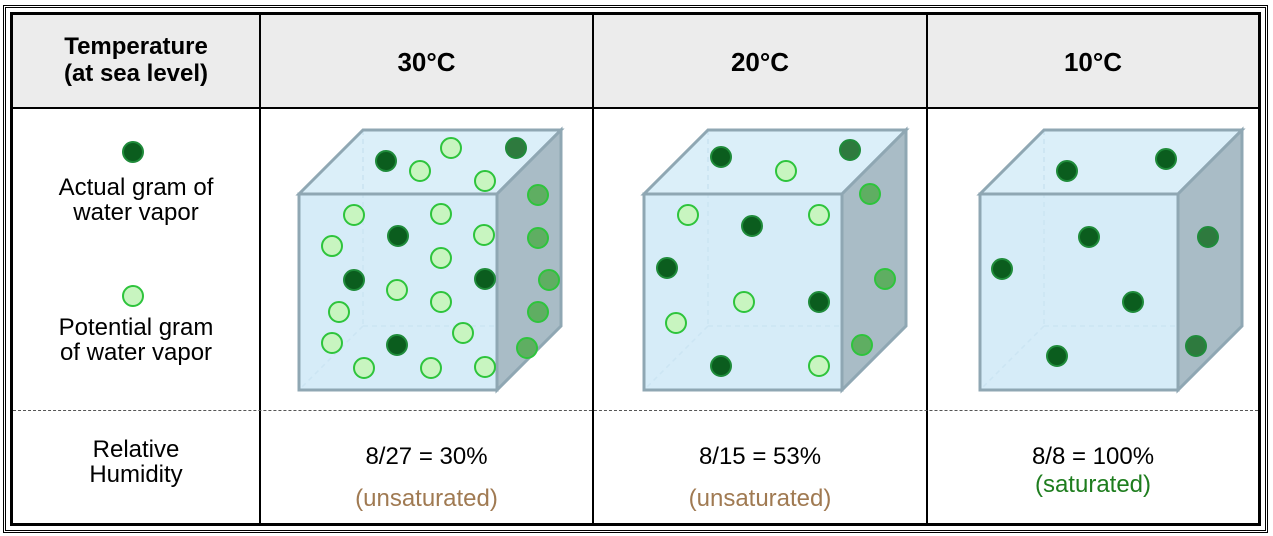 The image size is (1273, 536). What do you see at coordinates (426, 478) in the screenshot?
I see `rh-cell-30c: 8/27 = 30% (unsaturated)` at bounding box center [426, 478].